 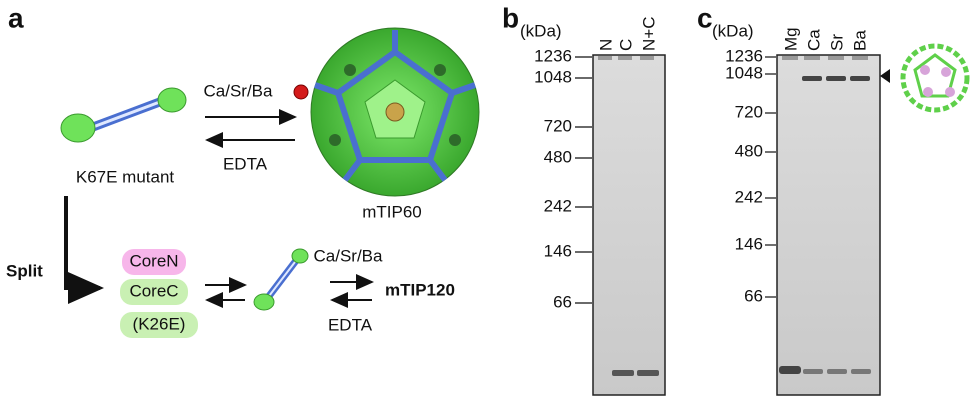 What do you see at coordinates (813, 40) in the screenshot?
I see `lane-label: Ca` at bounding box center [813, 40].